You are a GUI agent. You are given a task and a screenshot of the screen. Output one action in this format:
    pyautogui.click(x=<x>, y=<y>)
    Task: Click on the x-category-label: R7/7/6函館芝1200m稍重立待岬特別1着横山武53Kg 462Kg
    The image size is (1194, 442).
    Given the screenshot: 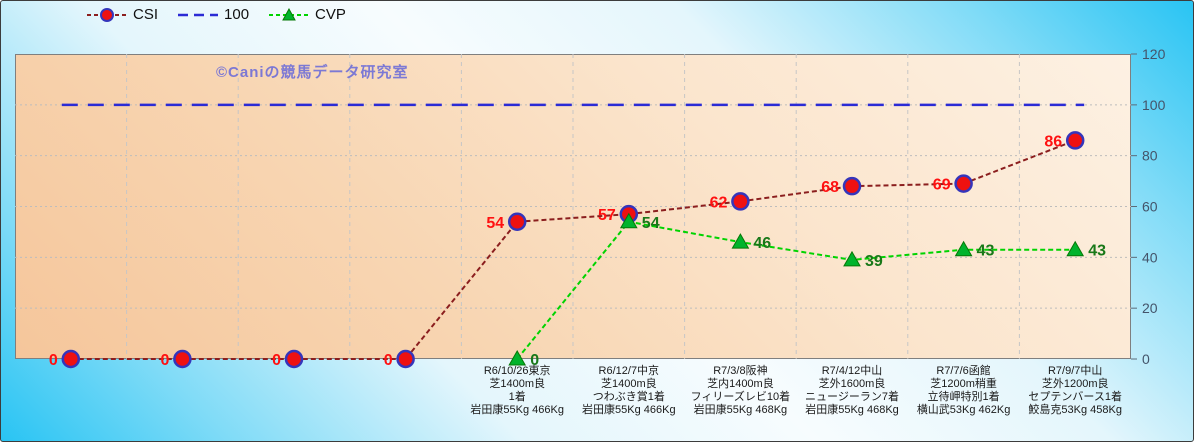 What is the action you would take?
    pyautogui.click(x=964, y=389)
    